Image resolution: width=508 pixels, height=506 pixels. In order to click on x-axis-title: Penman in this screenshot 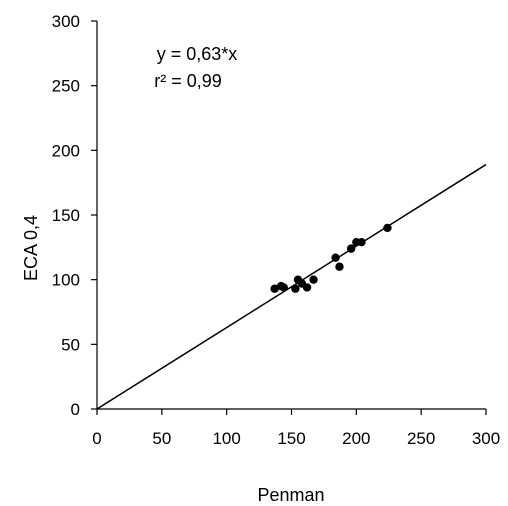, I will do `click(290, 495)`.